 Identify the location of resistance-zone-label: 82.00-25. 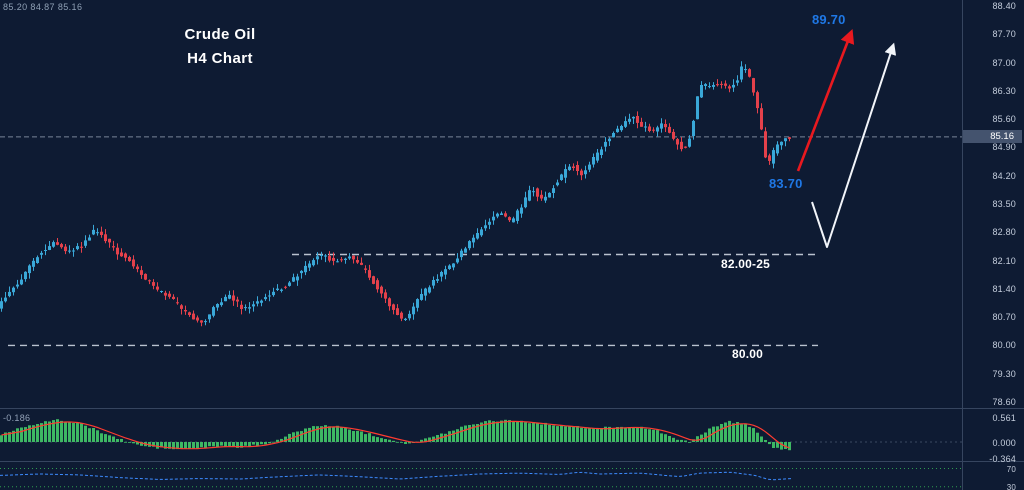
(745, 264).